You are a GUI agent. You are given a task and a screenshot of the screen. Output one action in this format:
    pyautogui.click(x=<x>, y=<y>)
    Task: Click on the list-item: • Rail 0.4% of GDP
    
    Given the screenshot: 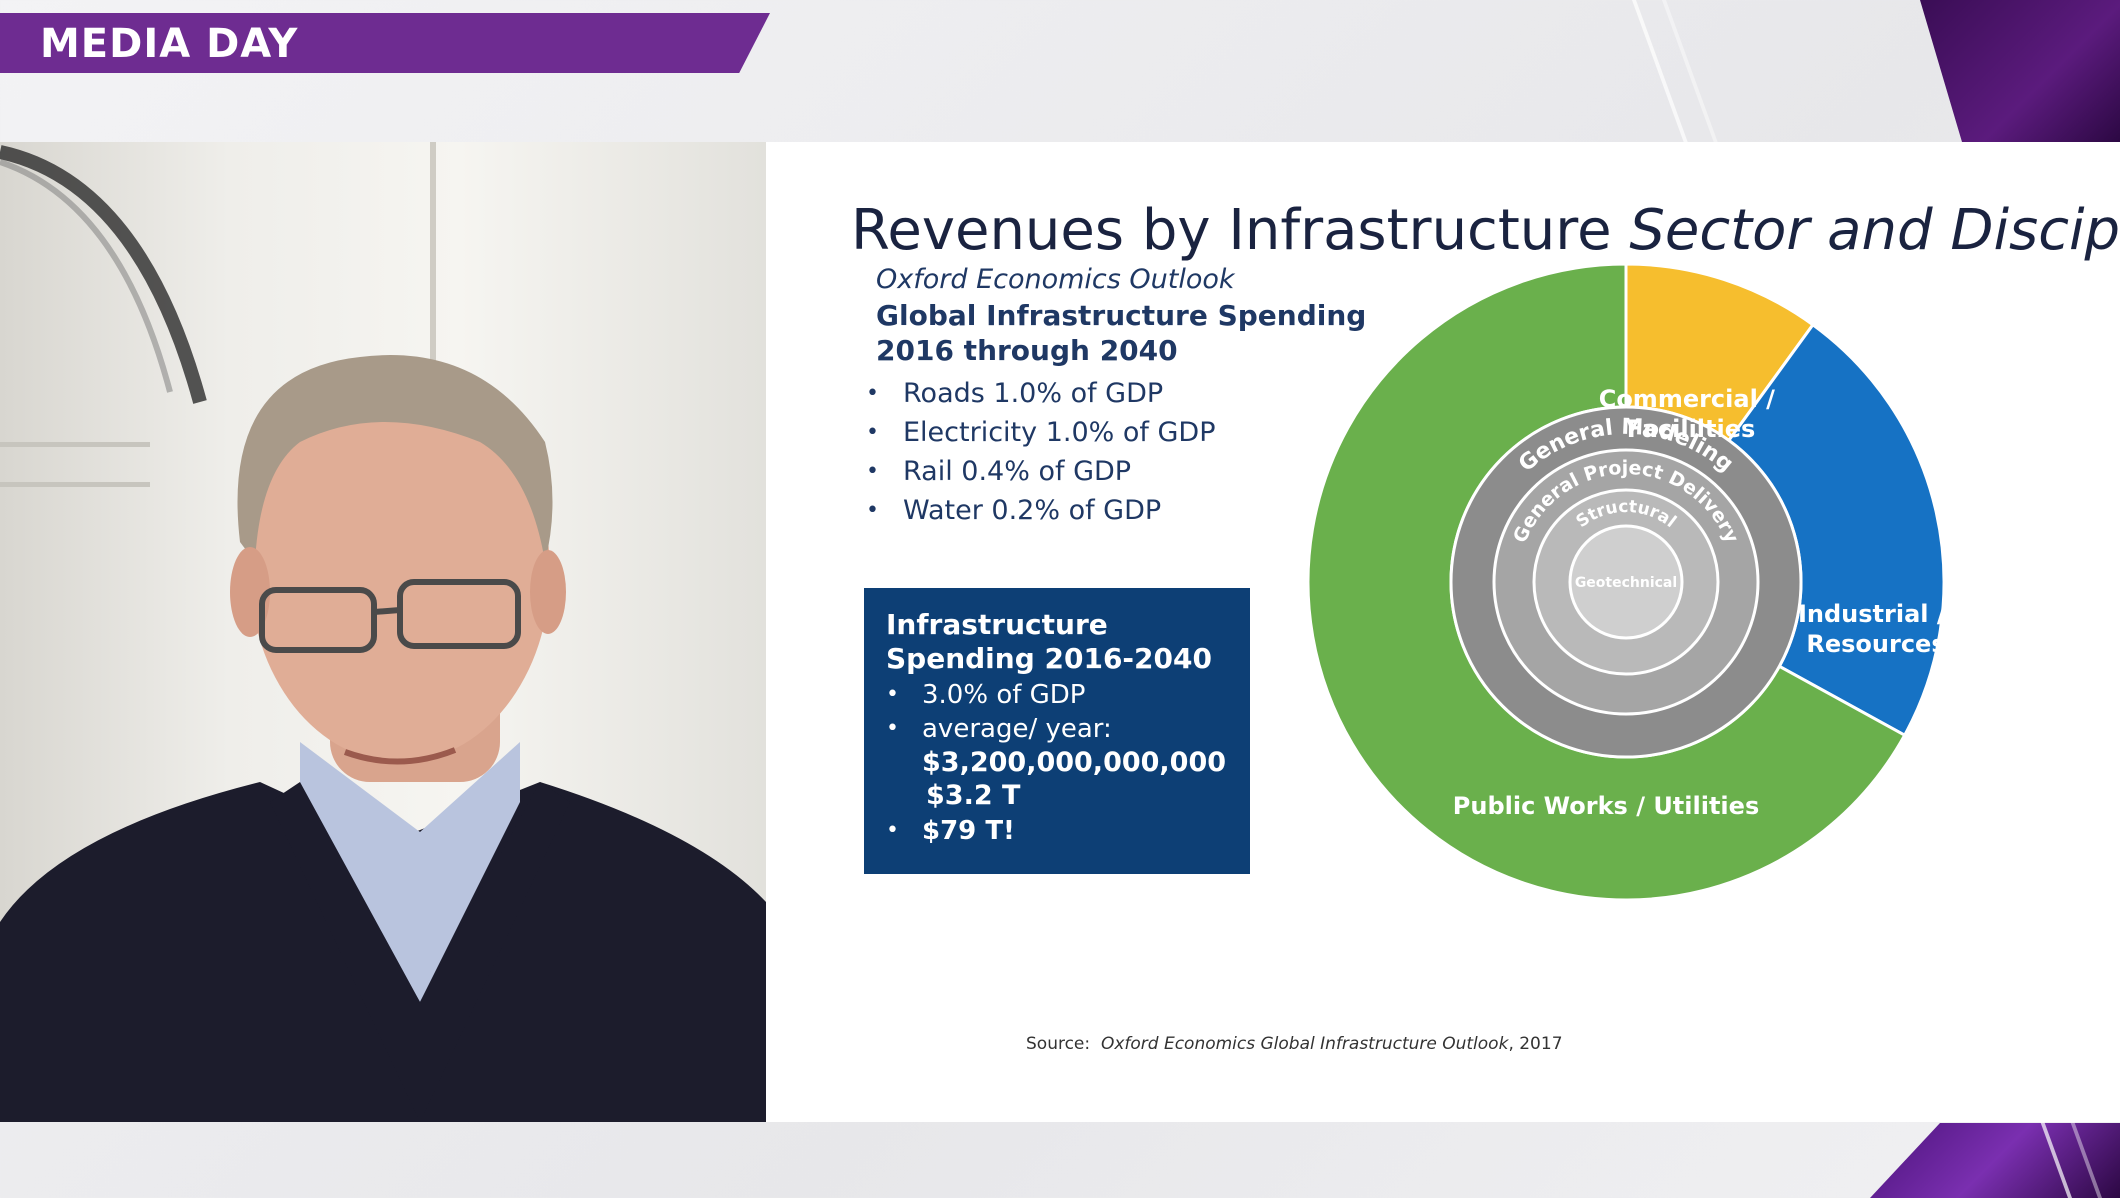 What is the action you would take?
    pyautogui.click(x=999, y=471)
    